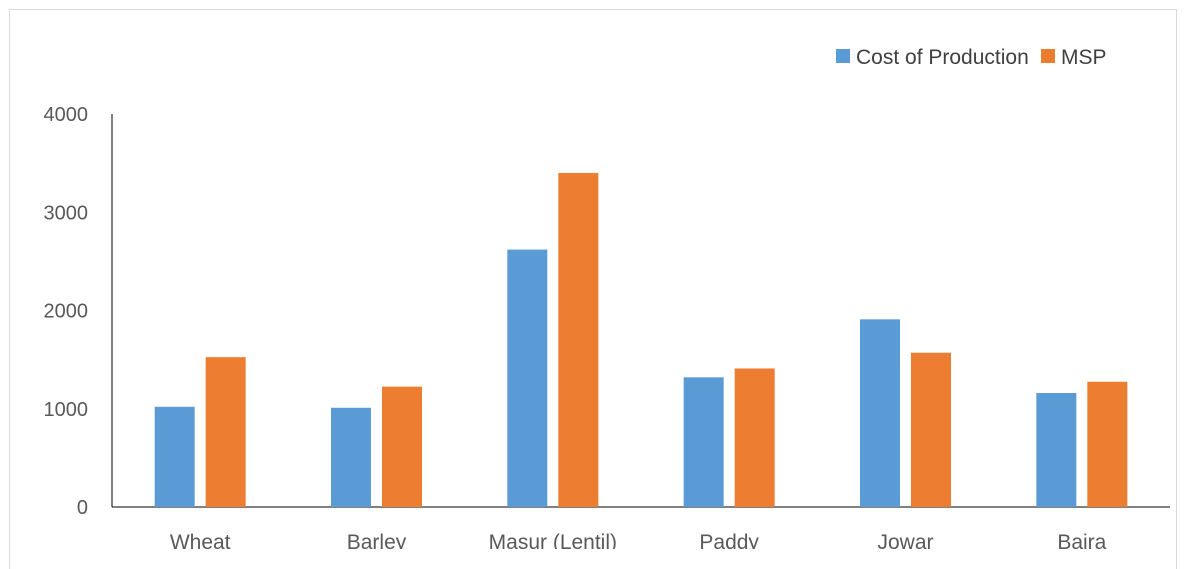  Describe the element at coordinates (729, 540) in the screenshot. I see `x-category-label: Paddy` at that location.